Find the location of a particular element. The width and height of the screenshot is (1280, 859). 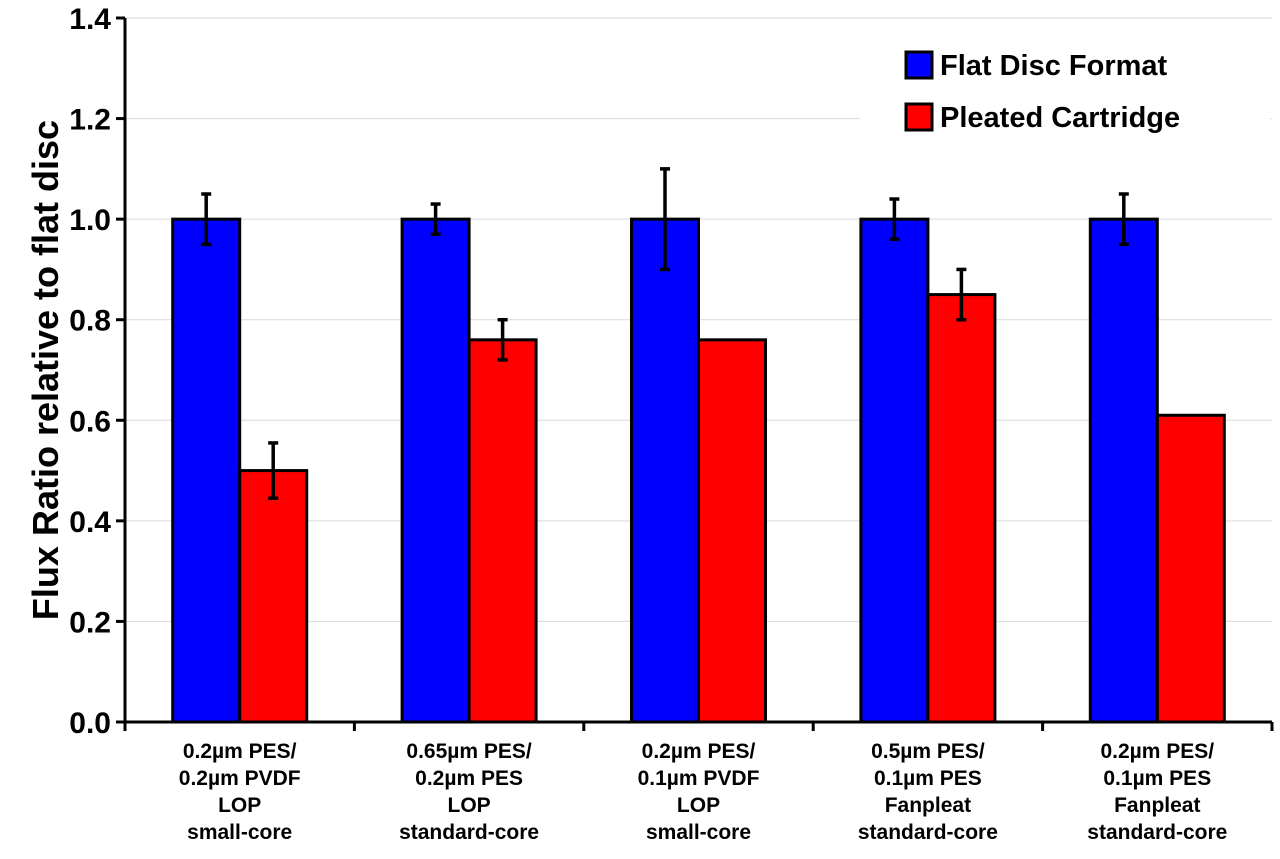

y-tick-label: 0.4 is located at coordinates (90, 522).